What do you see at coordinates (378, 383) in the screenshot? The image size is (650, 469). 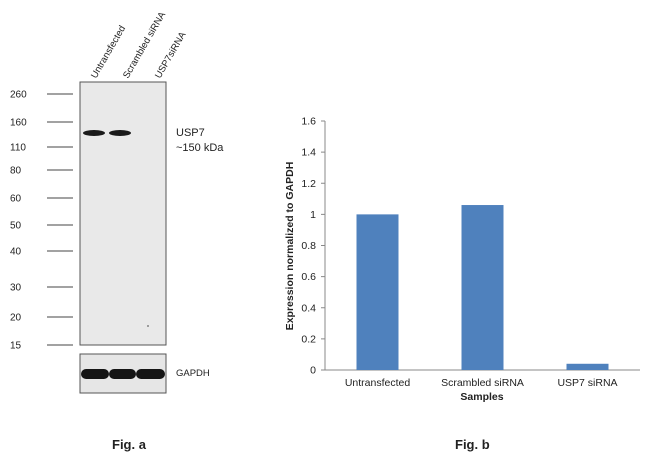 I see `x-tick-label: Untransfected` at bounding box center [378, 383].